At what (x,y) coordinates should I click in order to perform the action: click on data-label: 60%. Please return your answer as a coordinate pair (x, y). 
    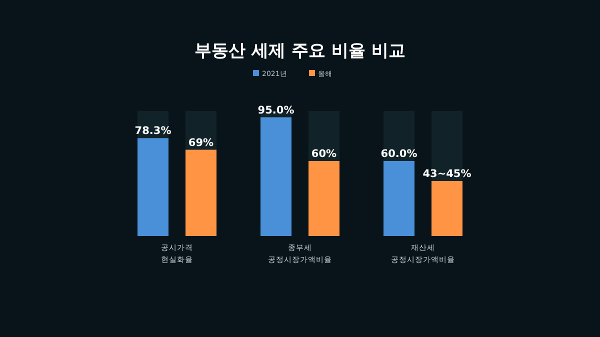
    Looking at the image, I should click on (324, 154).